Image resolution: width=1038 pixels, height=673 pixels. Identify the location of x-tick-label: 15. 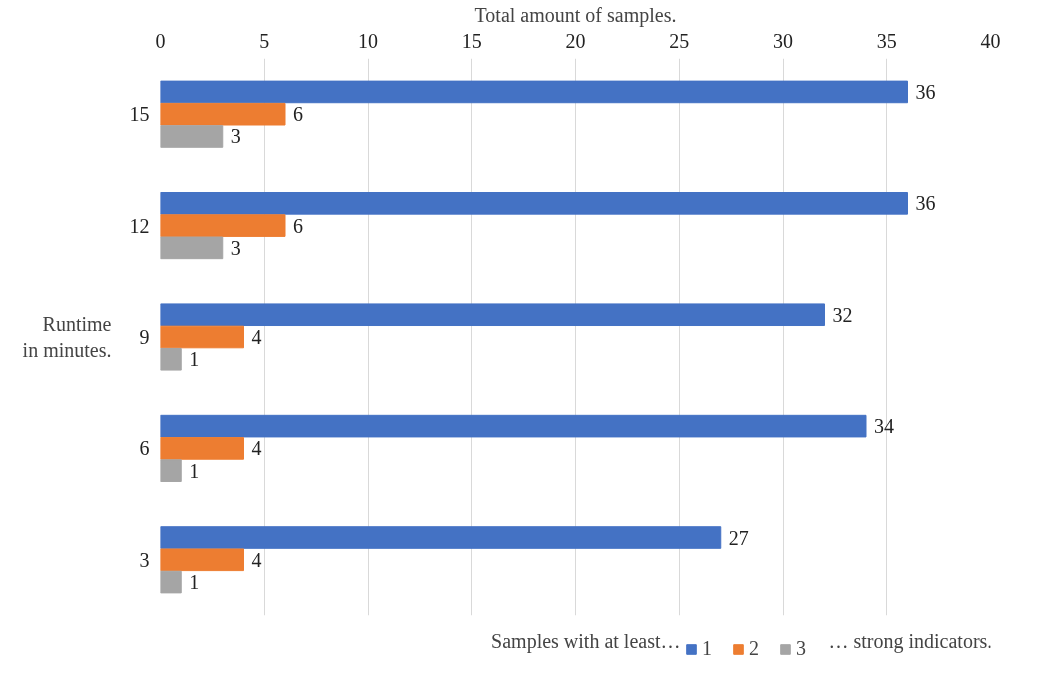
(471, 40).